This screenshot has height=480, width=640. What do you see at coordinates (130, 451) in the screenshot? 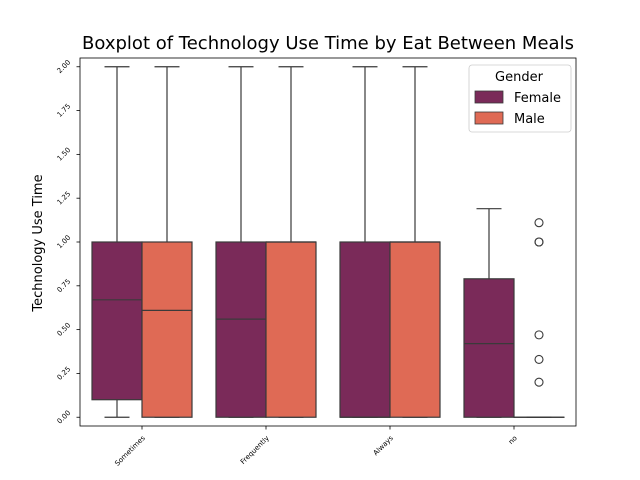
I see `x-tick-label: Sometimes` at bounding box center [130, 451].